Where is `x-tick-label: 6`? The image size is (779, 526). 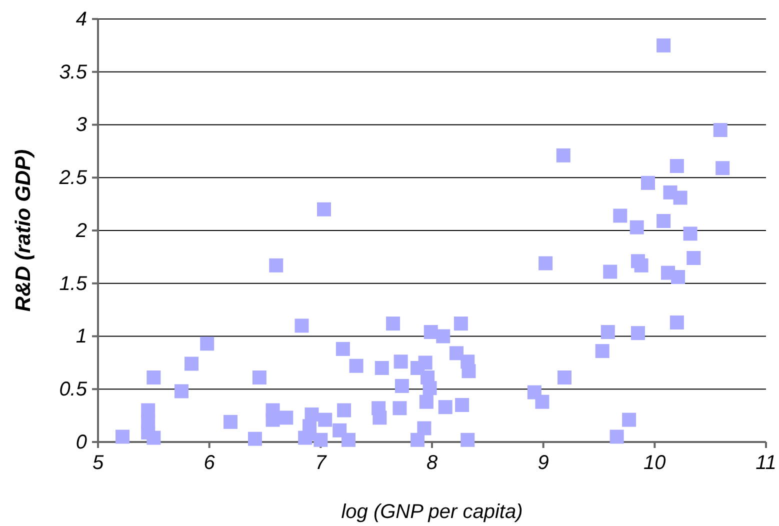 x-tick-label: 6 is located at coordinates (210, 463).